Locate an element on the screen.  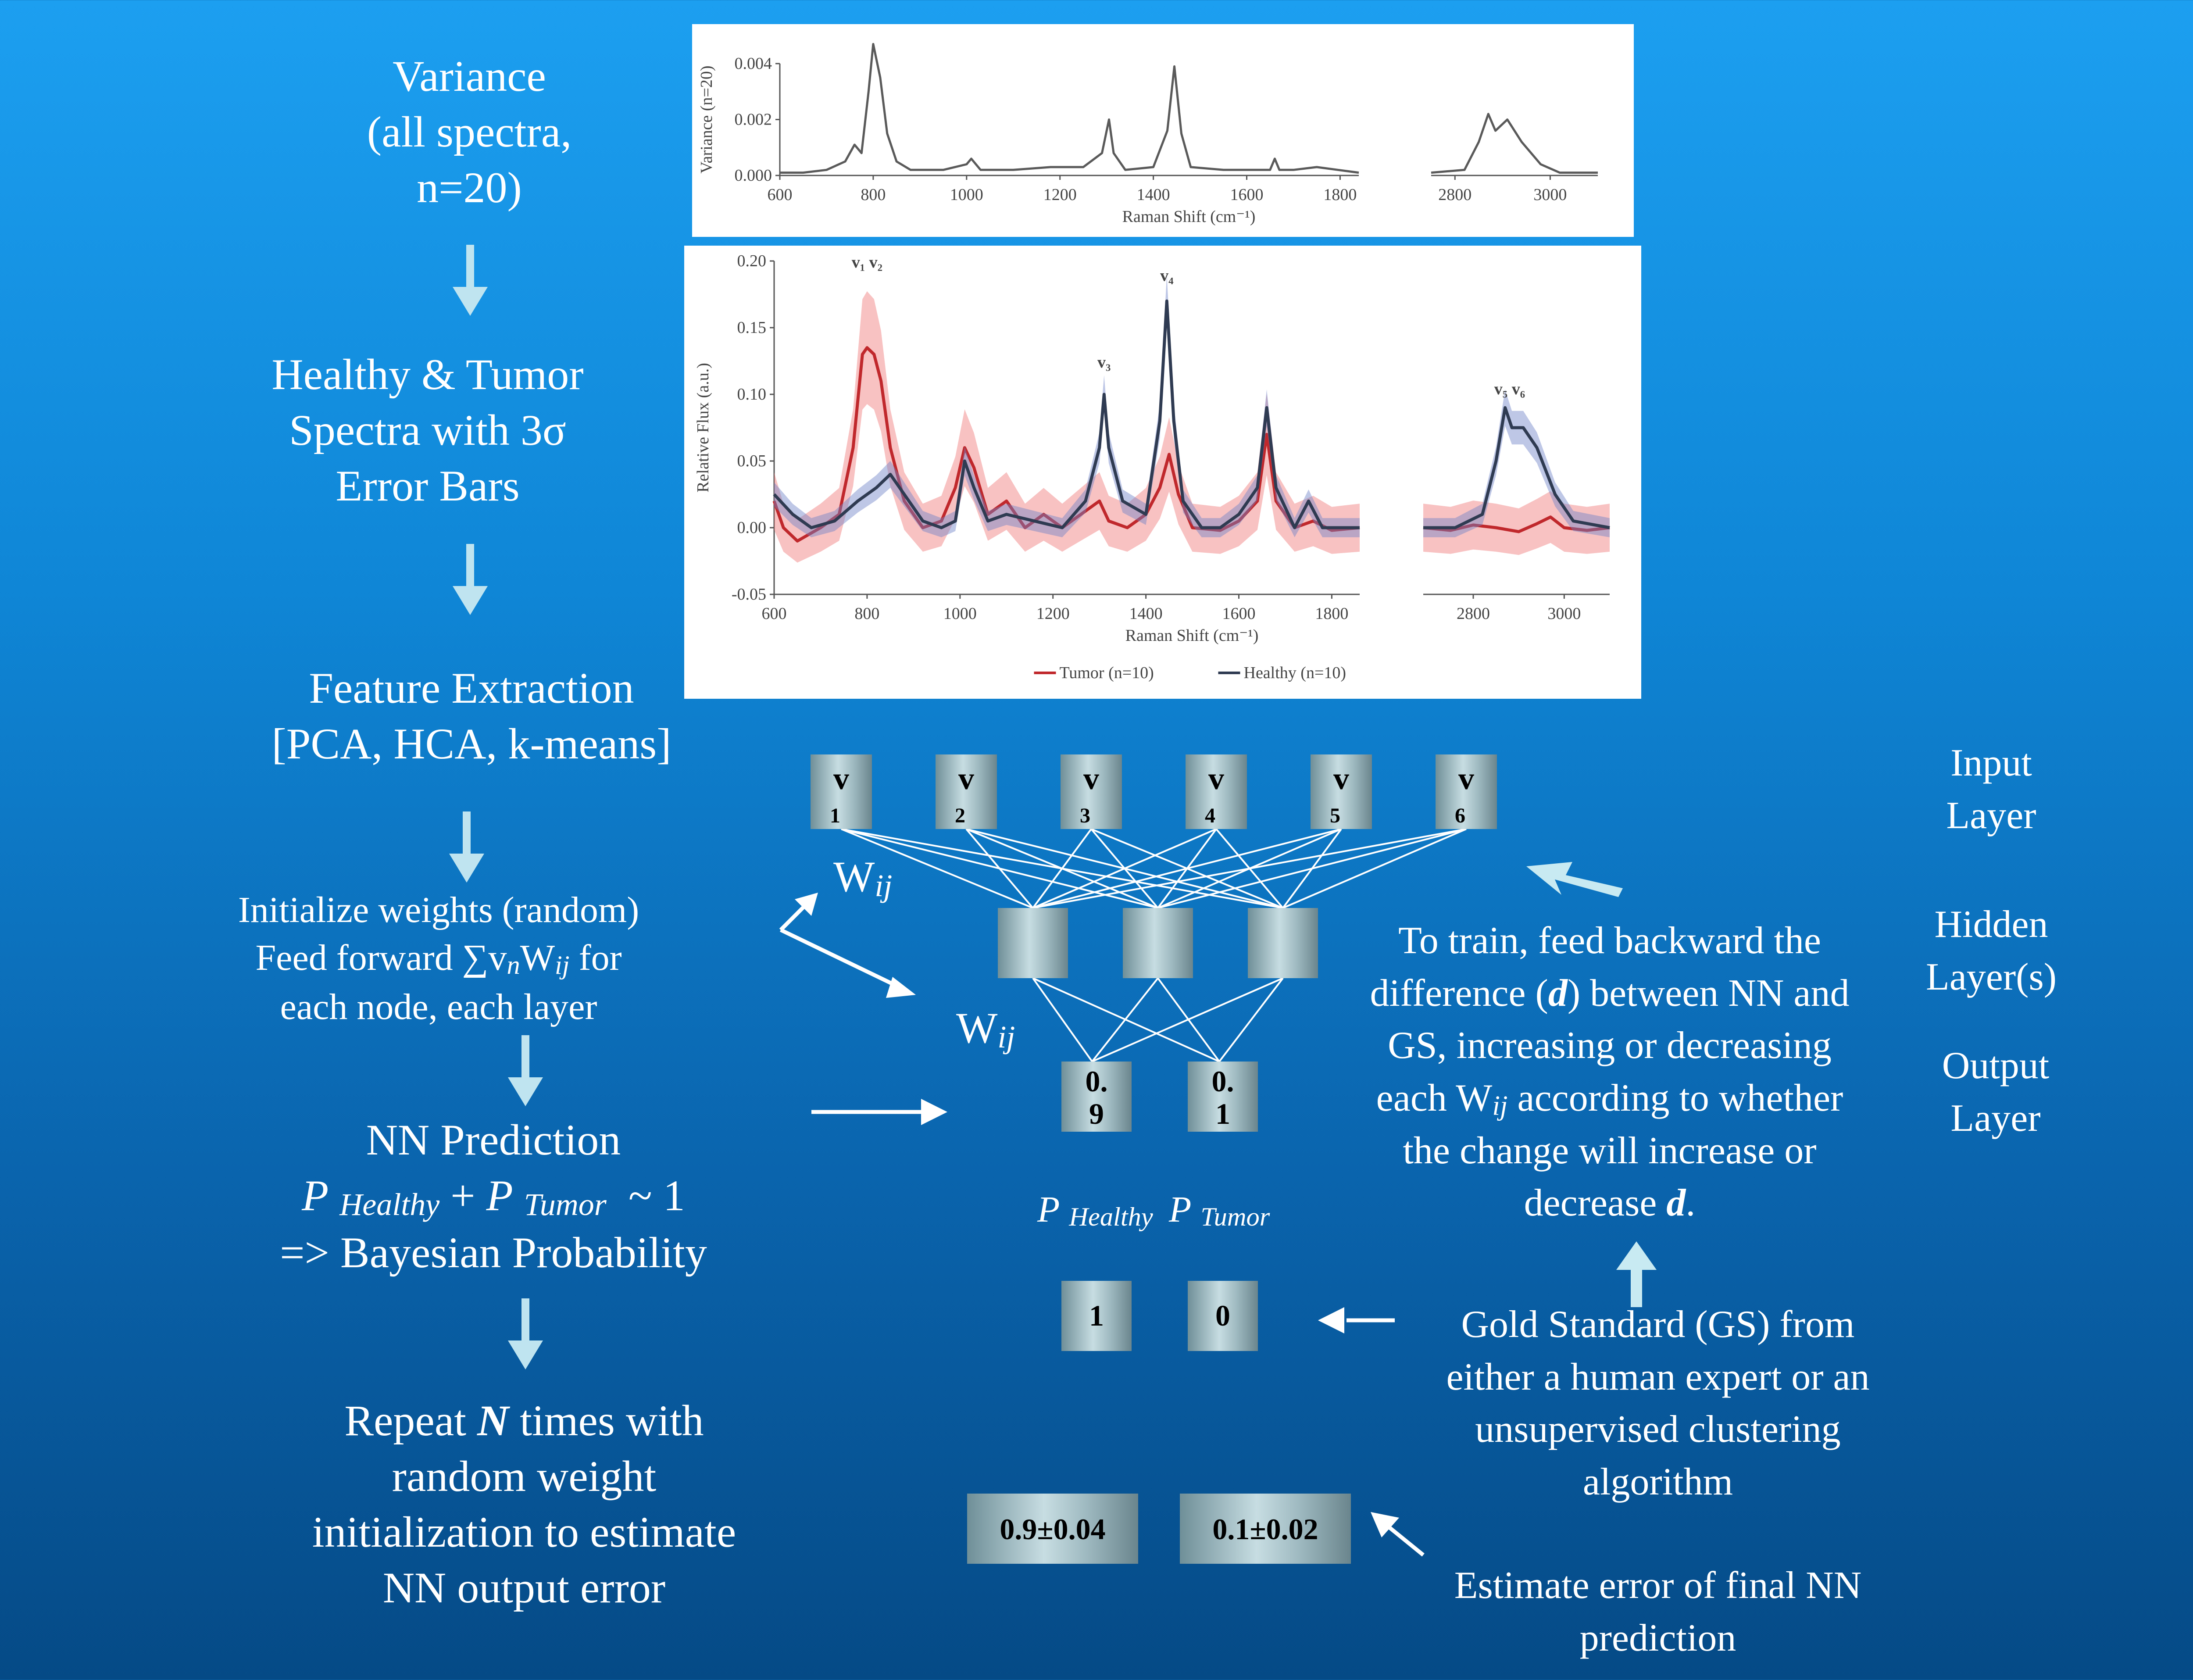
peak-annotation: v₃ is located at coordinates (1104, 362).